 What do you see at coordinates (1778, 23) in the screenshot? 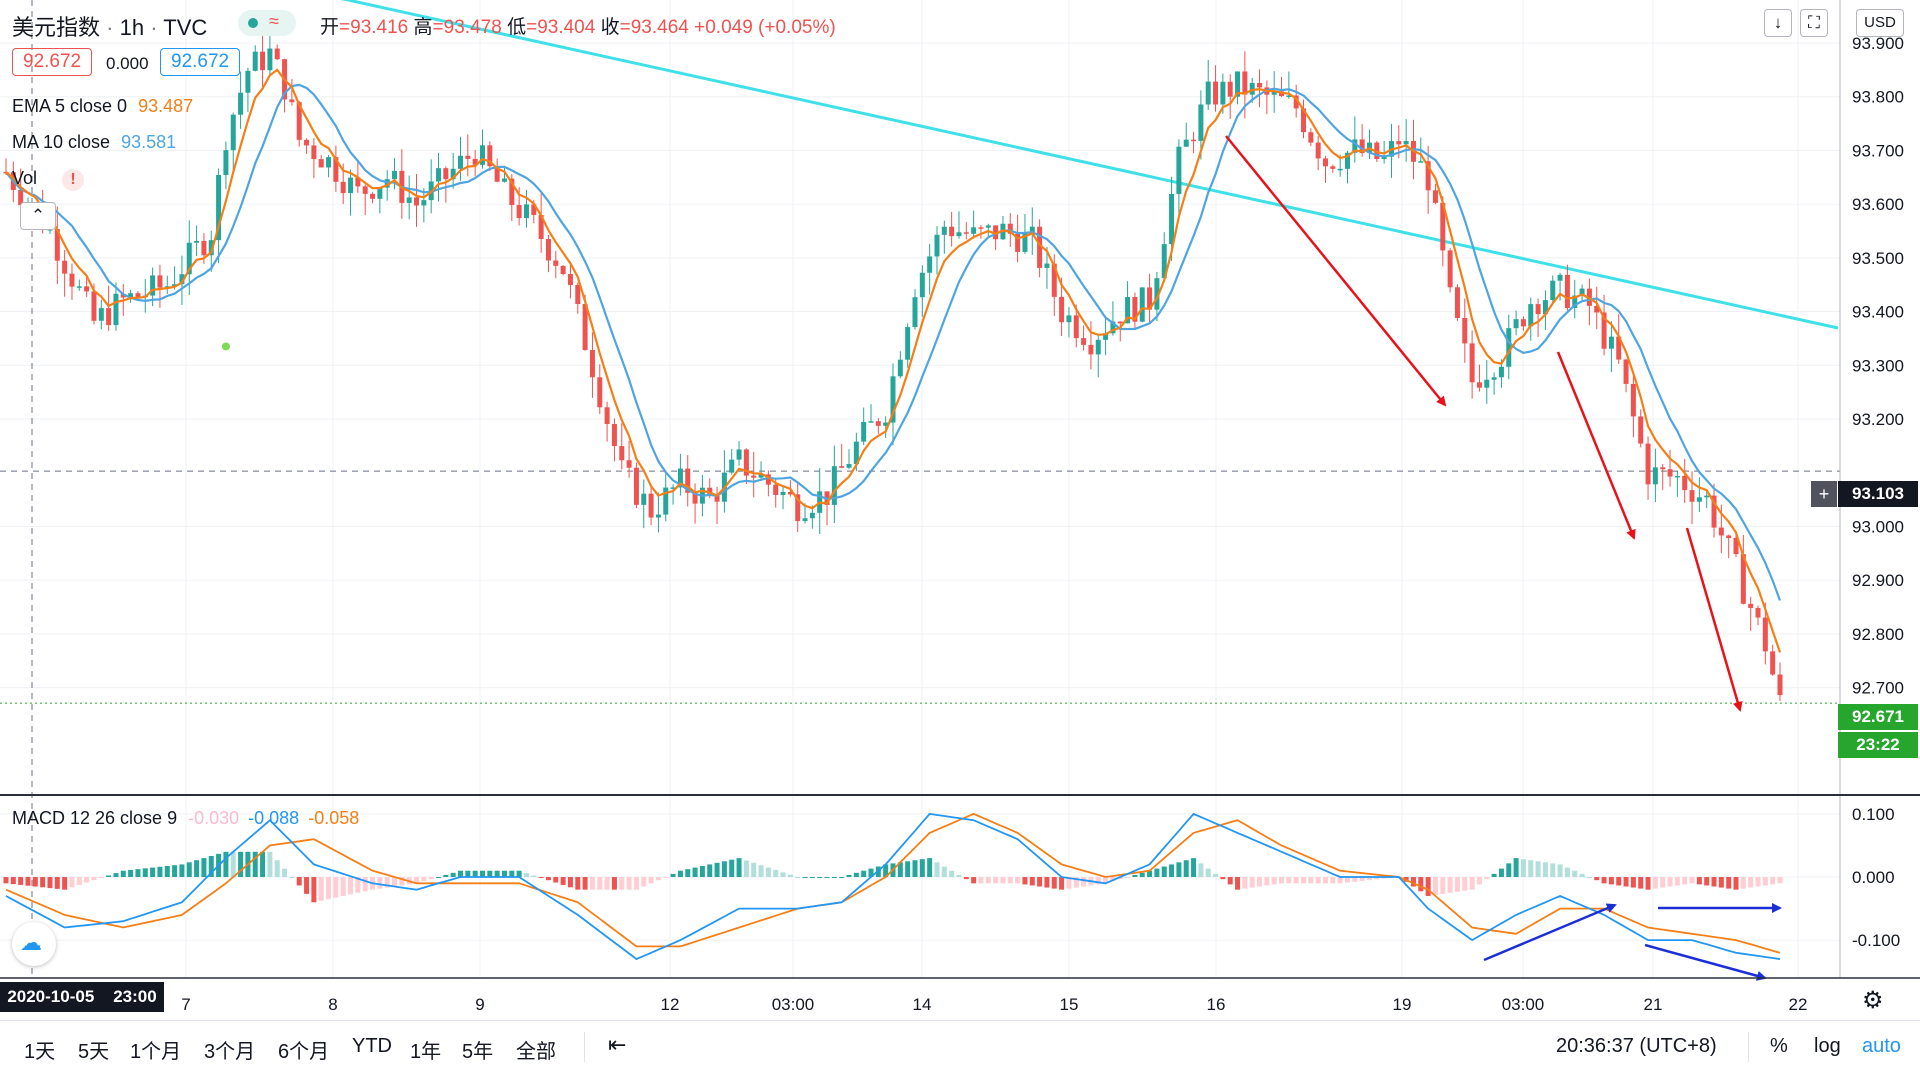
I see `scroll-down-button: ↓` at bounding box center [1778, 23].